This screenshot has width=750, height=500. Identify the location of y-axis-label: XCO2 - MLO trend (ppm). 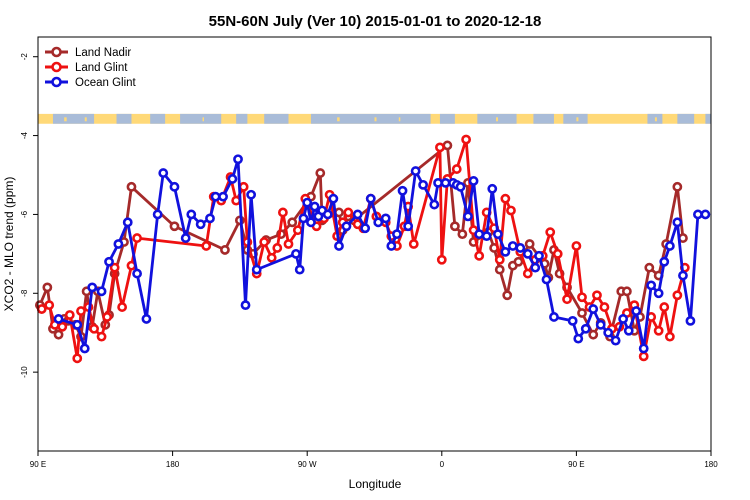
(9, 244).